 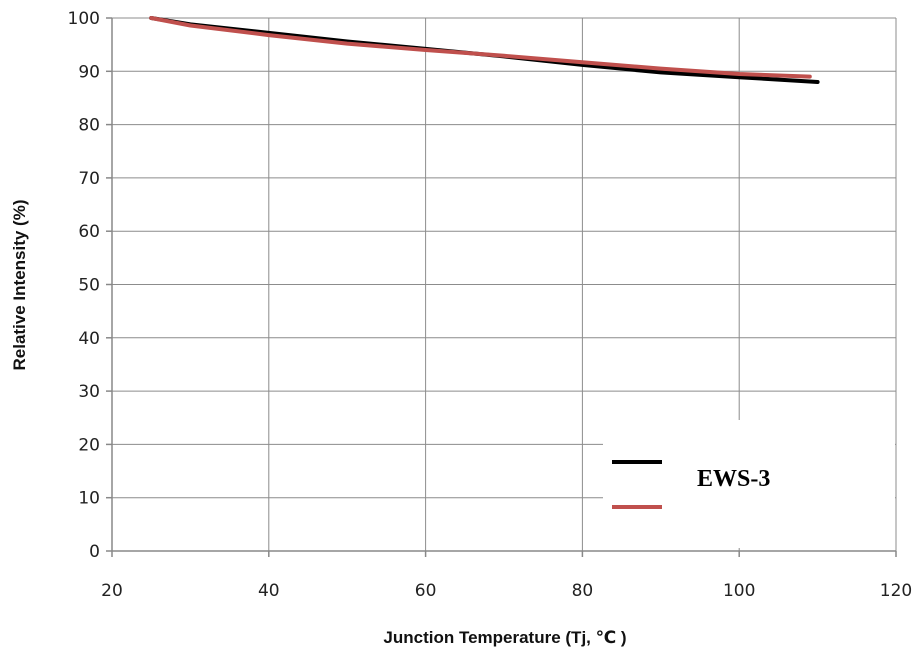 What do you see at coordinates (733, 479) in the screenshot?
I see `legend-label-ews-3: EWS-3` at bounding box center [733, 479].